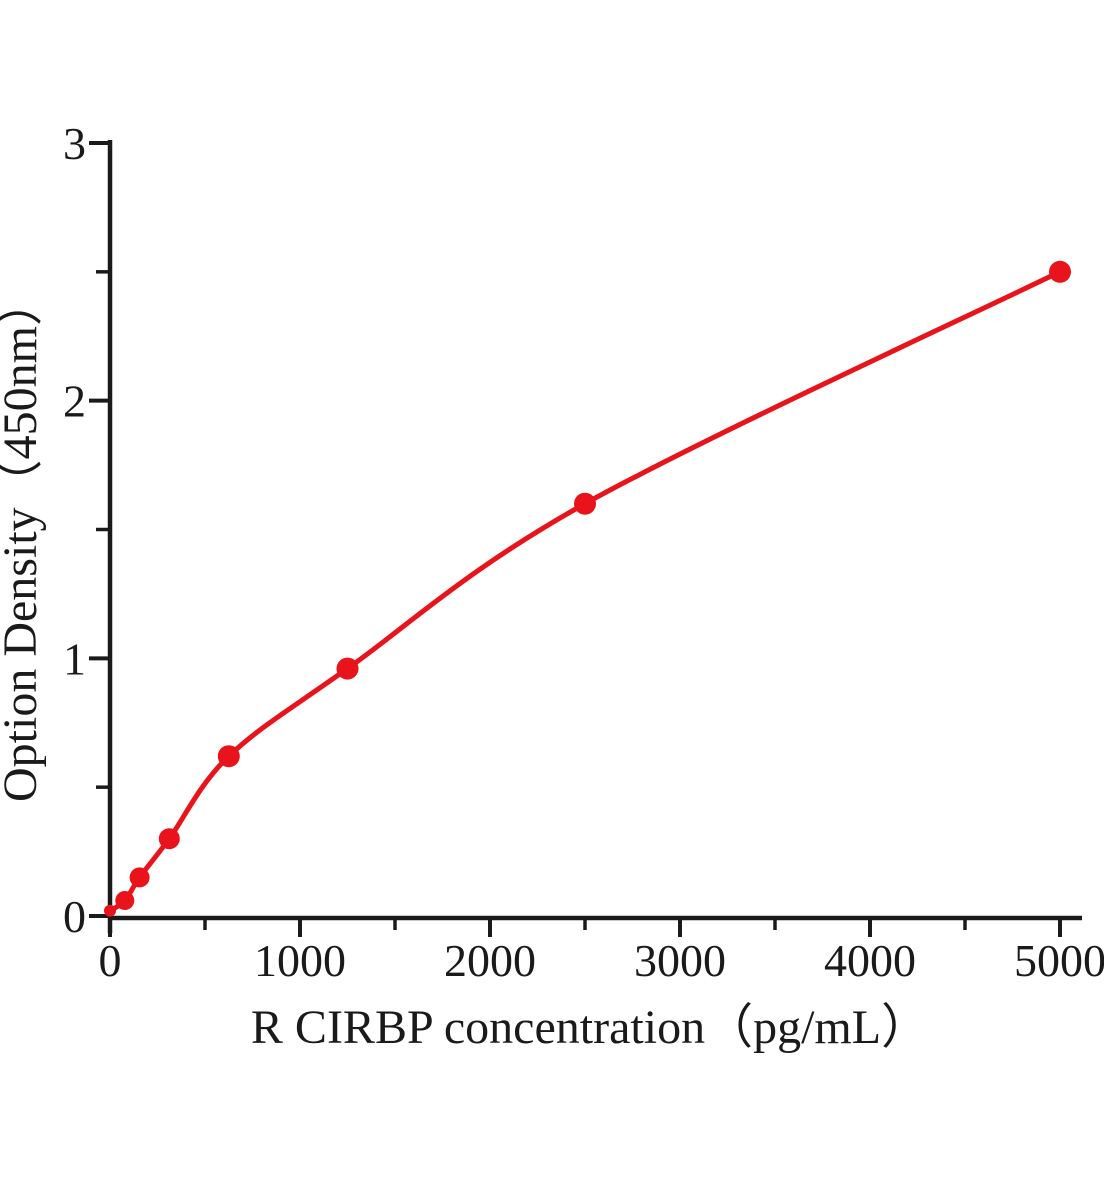  What do you see at coordinates (74, 658) in the screenshot?
I see `y-tick-label: 1` at bounding box center [74, 658].